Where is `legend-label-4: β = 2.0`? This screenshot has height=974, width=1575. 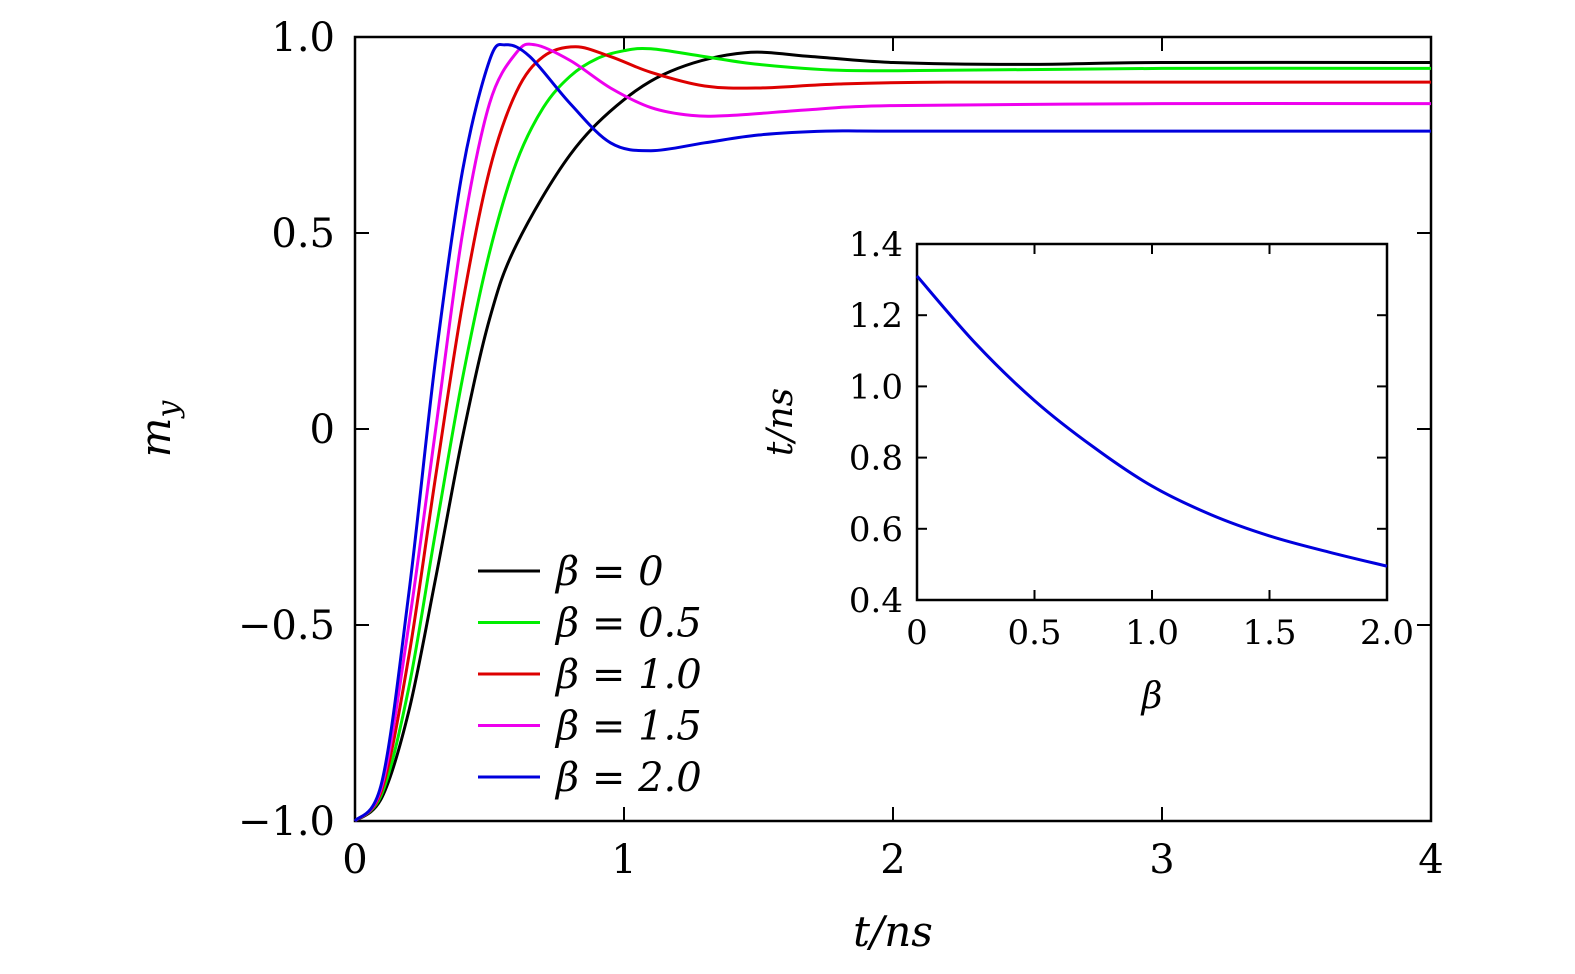 legend-label-4: β = 2.0 is located at coordinates (628, 778).